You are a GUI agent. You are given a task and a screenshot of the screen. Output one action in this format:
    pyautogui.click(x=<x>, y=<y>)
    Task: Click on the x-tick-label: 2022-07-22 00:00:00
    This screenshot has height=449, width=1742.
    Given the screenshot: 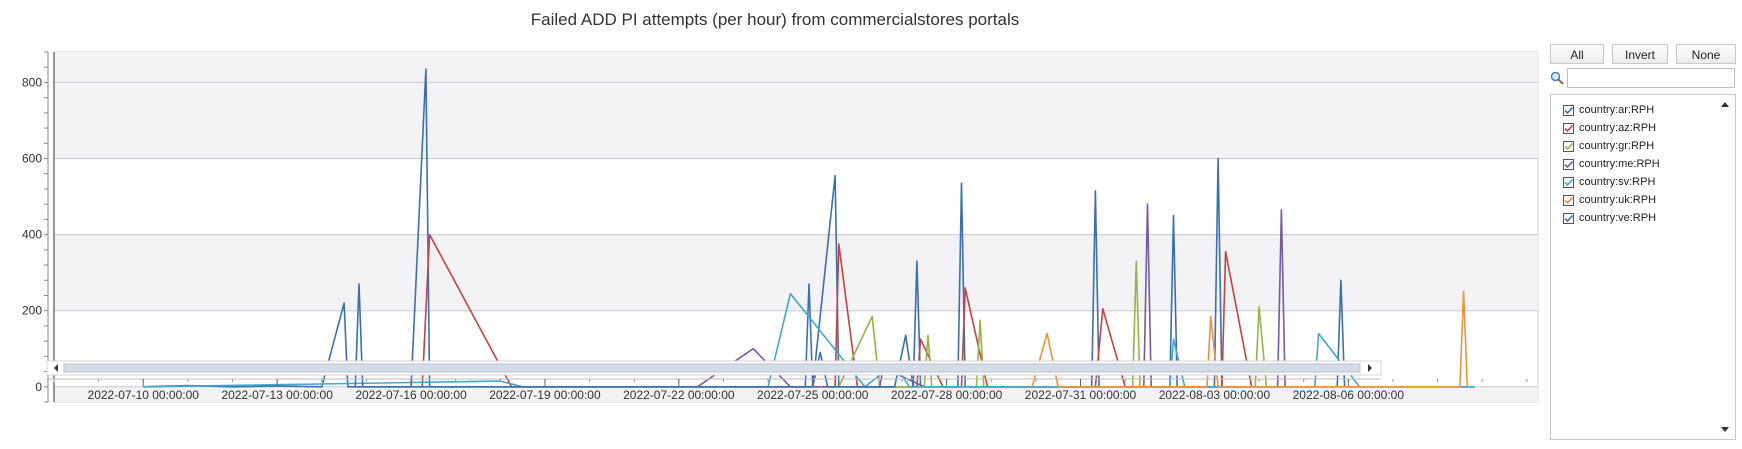 What is the action you would take?
    pyautogui.click(x=679, y=395)
    